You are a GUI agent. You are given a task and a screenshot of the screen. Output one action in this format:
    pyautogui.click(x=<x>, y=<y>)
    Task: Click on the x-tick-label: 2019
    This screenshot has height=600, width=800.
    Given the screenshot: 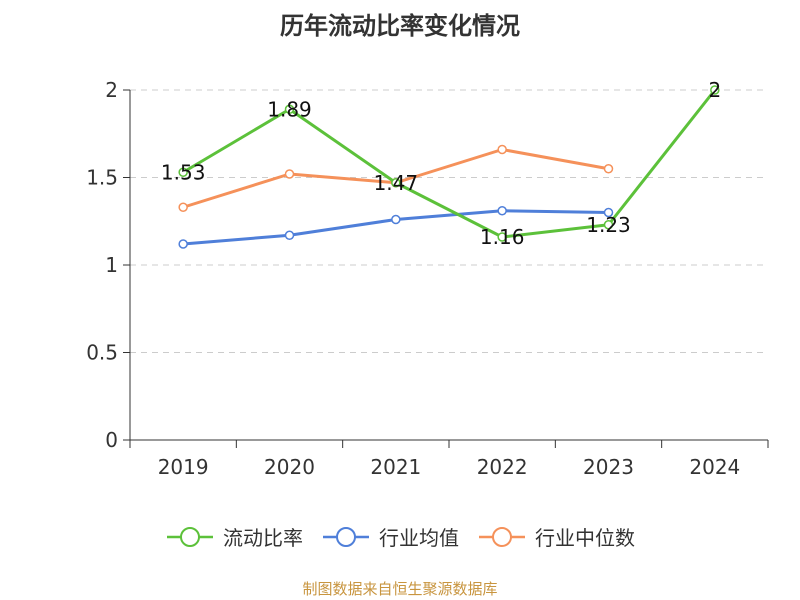 What is the action you would take?
    pyautogui.click(x=183, y=467)
    